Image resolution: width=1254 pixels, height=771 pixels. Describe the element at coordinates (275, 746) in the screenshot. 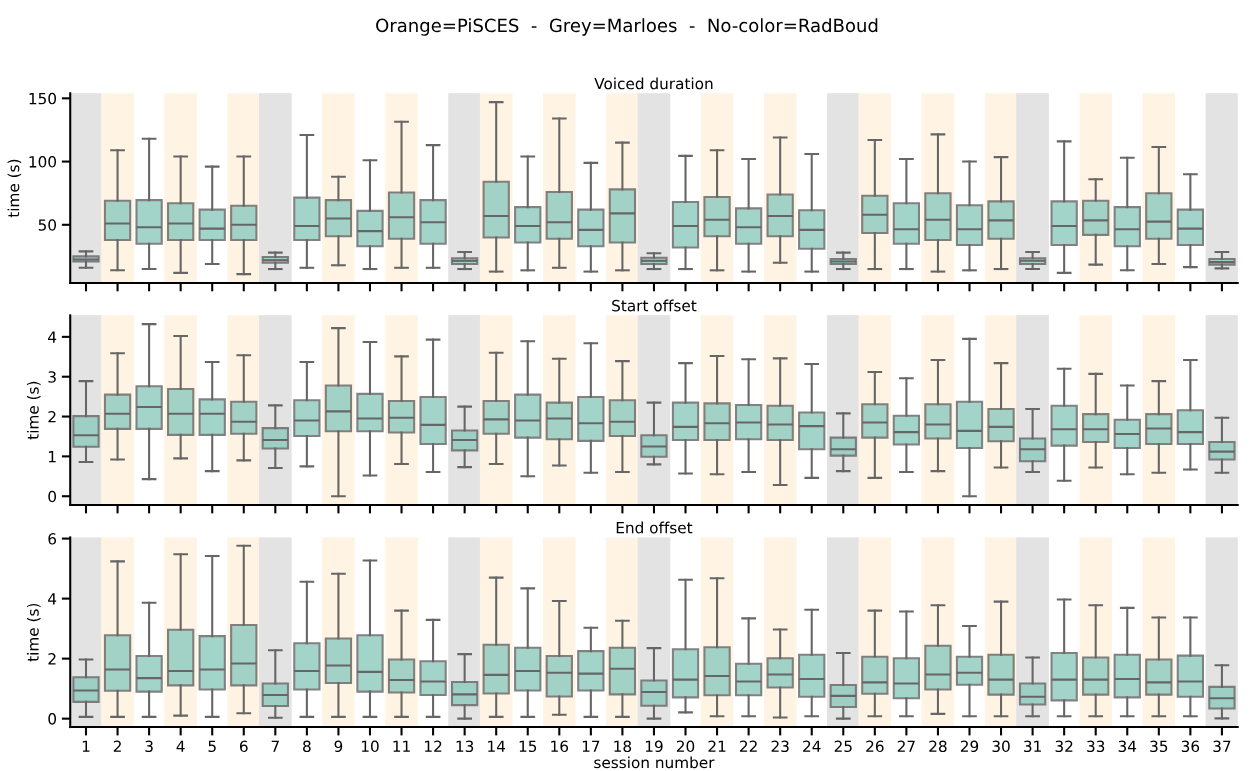

I see `x-tick-label: 7` at that location.